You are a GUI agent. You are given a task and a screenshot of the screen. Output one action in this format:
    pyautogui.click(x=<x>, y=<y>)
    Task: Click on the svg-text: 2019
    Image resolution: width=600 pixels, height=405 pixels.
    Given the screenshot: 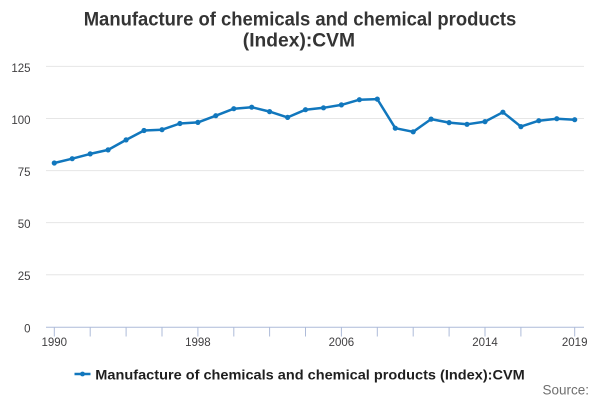 What is the action you would take?
    pyautogui.click(x=575, y=343)
    